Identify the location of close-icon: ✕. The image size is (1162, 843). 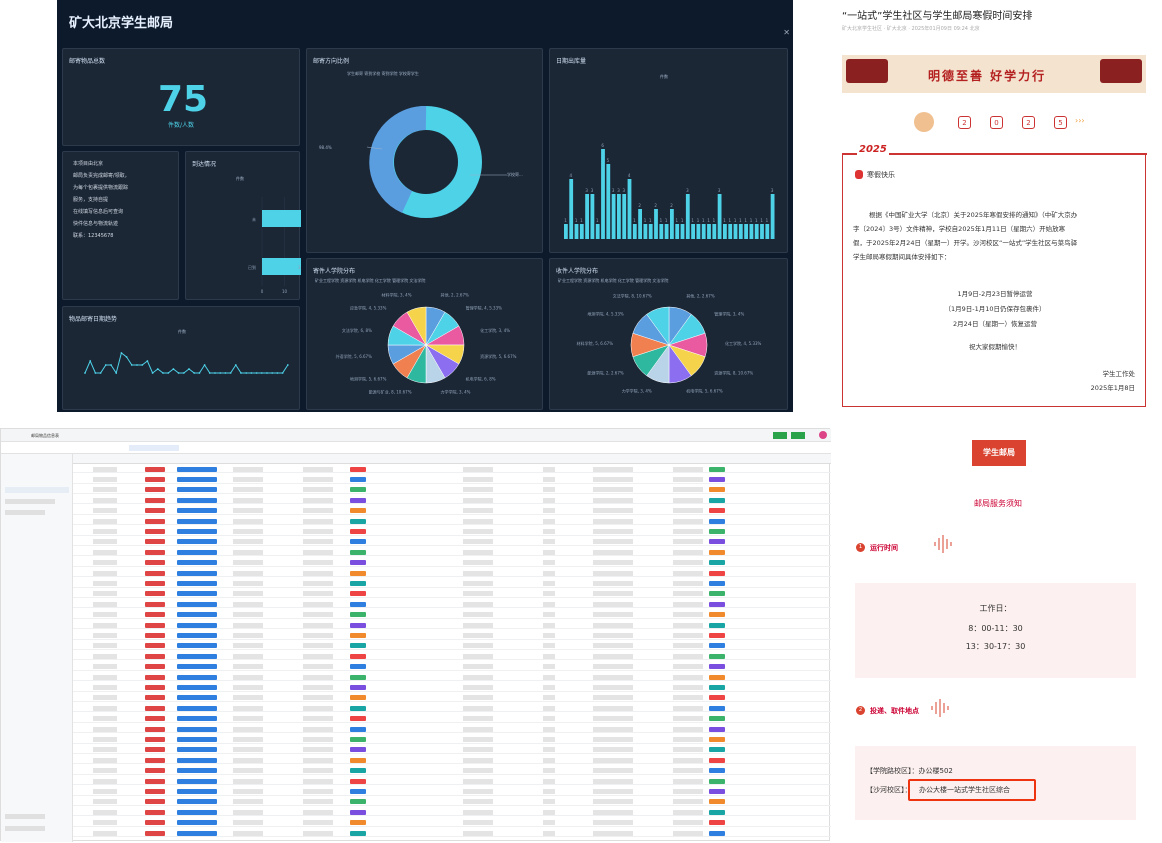
(786, 32).